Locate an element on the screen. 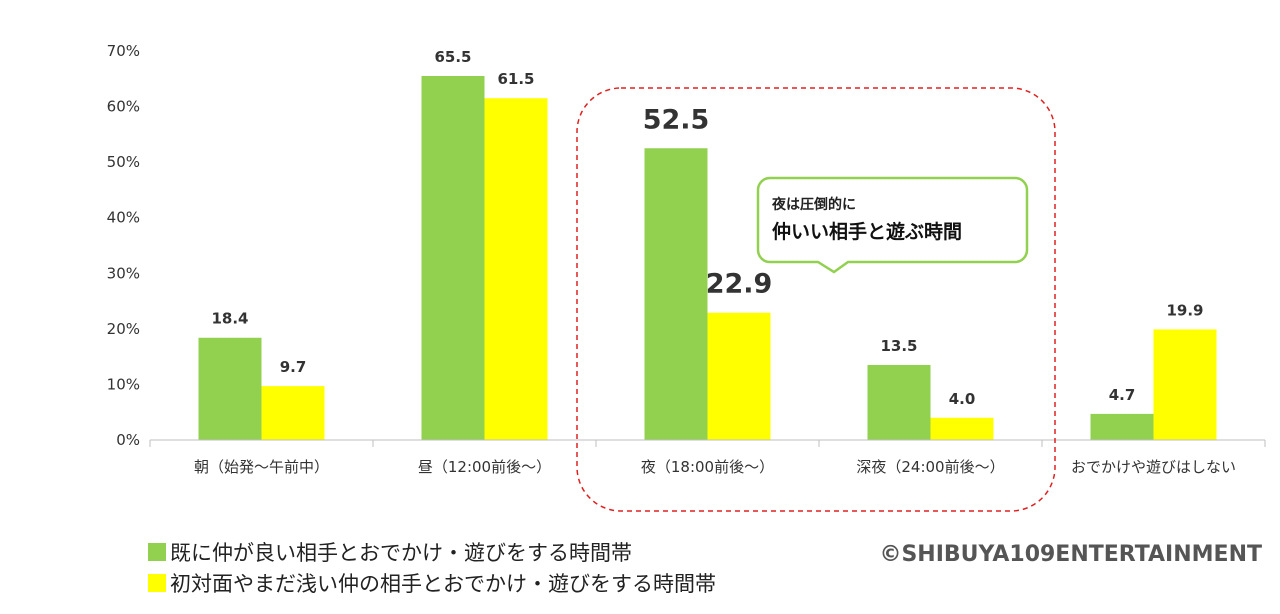  data-label-series2-cat2: 61.5 is located at coordinates (515, 79).